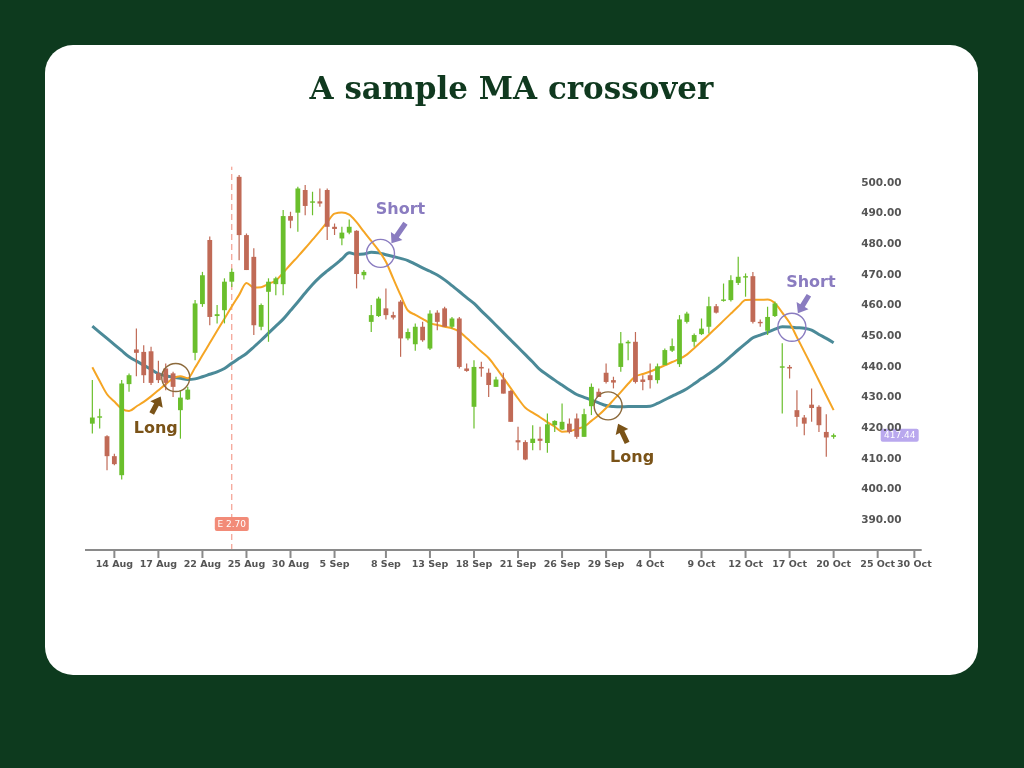 Image resolution: width=1024 pixels, height=768 pixels. I want to click on x-tick-label: 5 Sep, so click(334, 563).